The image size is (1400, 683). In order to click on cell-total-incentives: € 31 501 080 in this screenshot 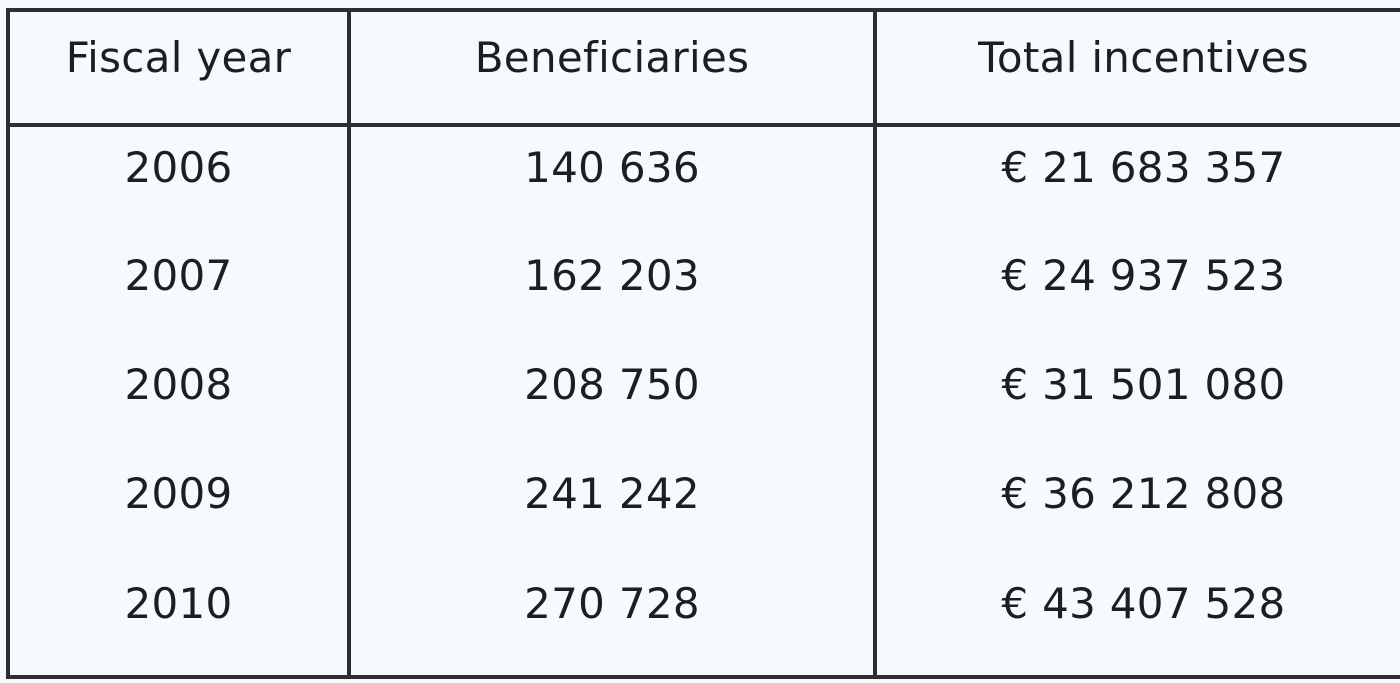, I will do `click(1143, 384)`.